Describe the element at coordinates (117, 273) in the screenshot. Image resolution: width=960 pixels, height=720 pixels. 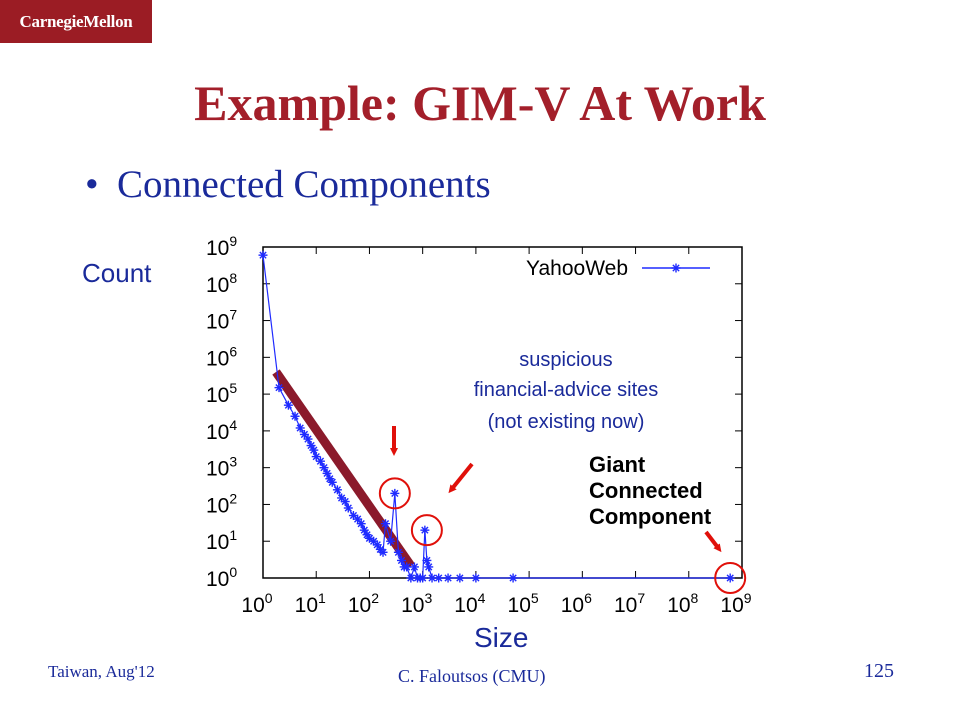
I see `y-axis-label: Count` at that location.